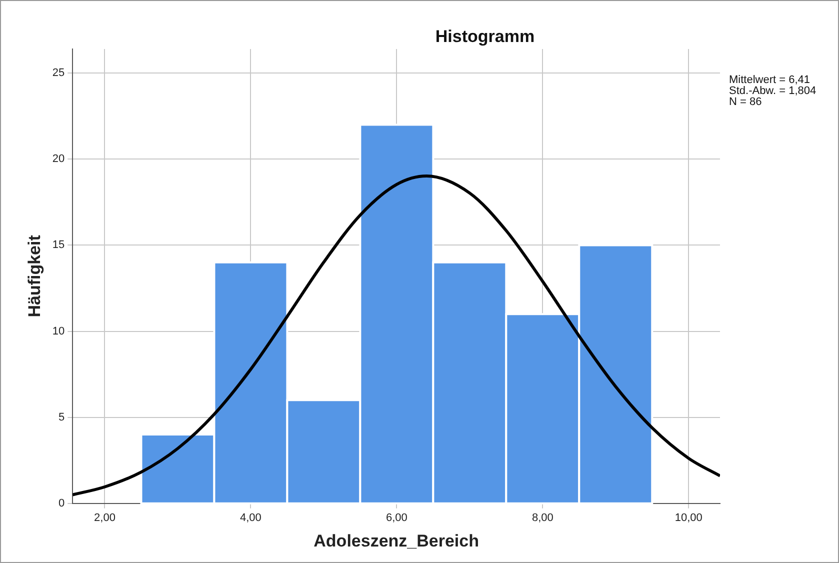  What do you see at coordinates (772, 91) in the screenshot?
I see `text: Mittelwert = 6,41 Std.-Abw. = 1,804 N = 86` at bounding box center [772, 91].